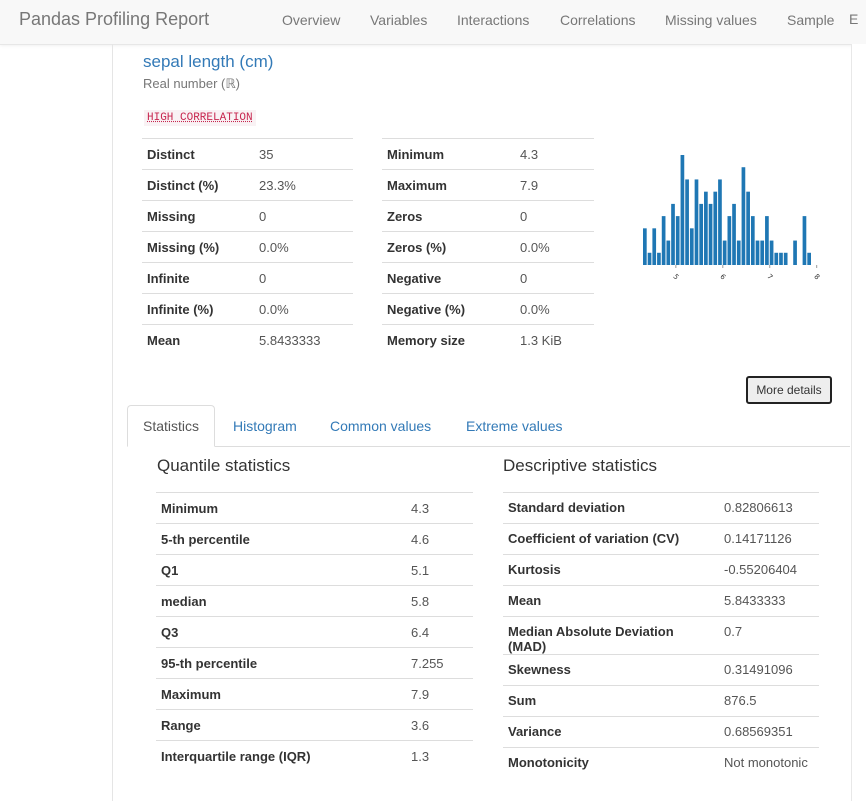 This screenshot has width=866, height=801. Describe the element at coordinates (200, 118) in the screenshot. I see `high-correlation-badge: HIGH CORRELATION` at that location.